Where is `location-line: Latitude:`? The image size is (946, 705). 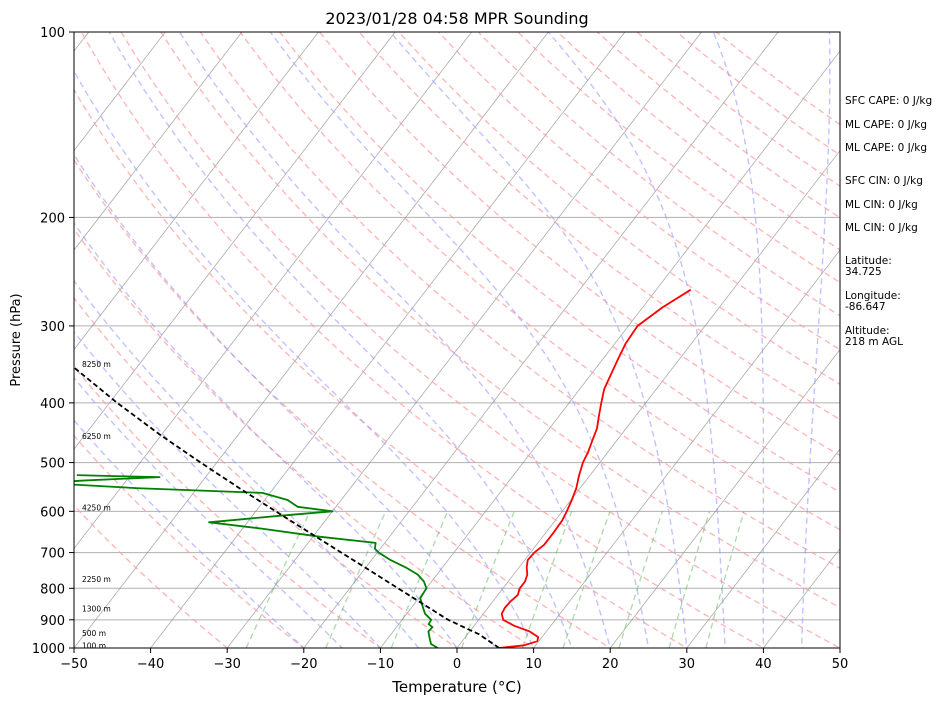 location-line: Latitude: is located at coordinates (868, 261).